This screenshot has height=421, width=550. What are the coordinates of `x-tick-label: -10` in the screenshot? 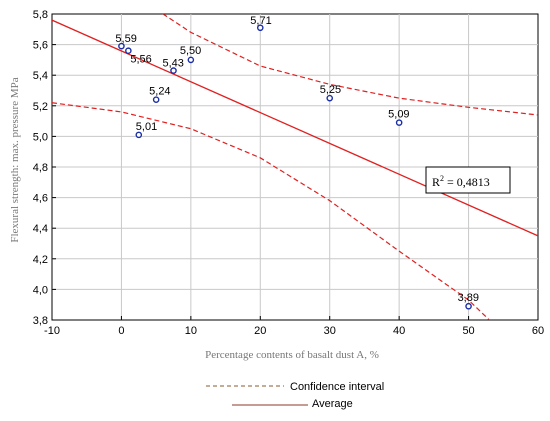 It's located at (52, 331).